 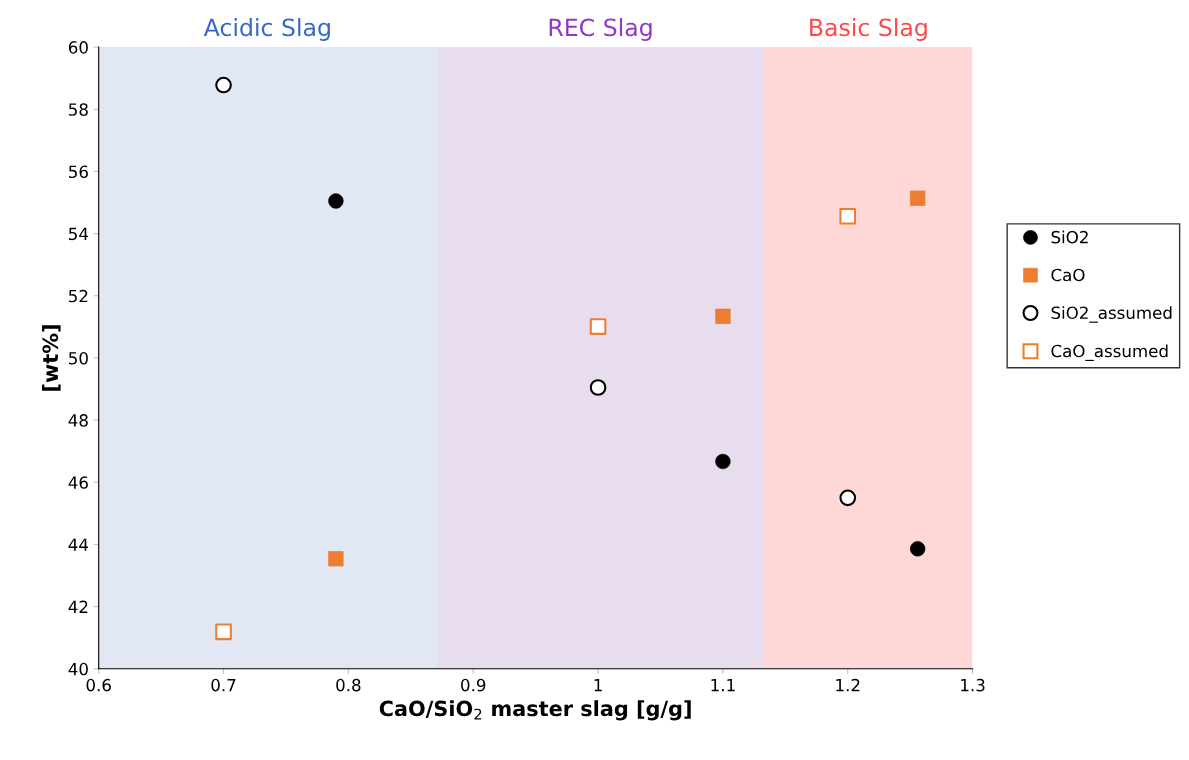 I want to click on legend-label: CaO_assumed, so click(x=1109, y=353).